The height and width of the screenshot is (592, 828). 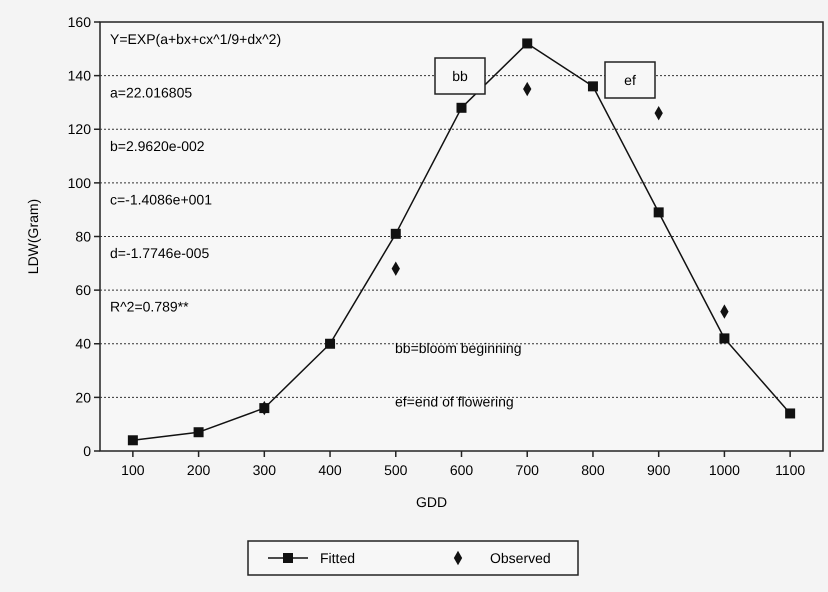 What do you see at coordinates (80, 182) in the screenshot?
I see `y-tick-label: 100` at bounding box center [80, 182].